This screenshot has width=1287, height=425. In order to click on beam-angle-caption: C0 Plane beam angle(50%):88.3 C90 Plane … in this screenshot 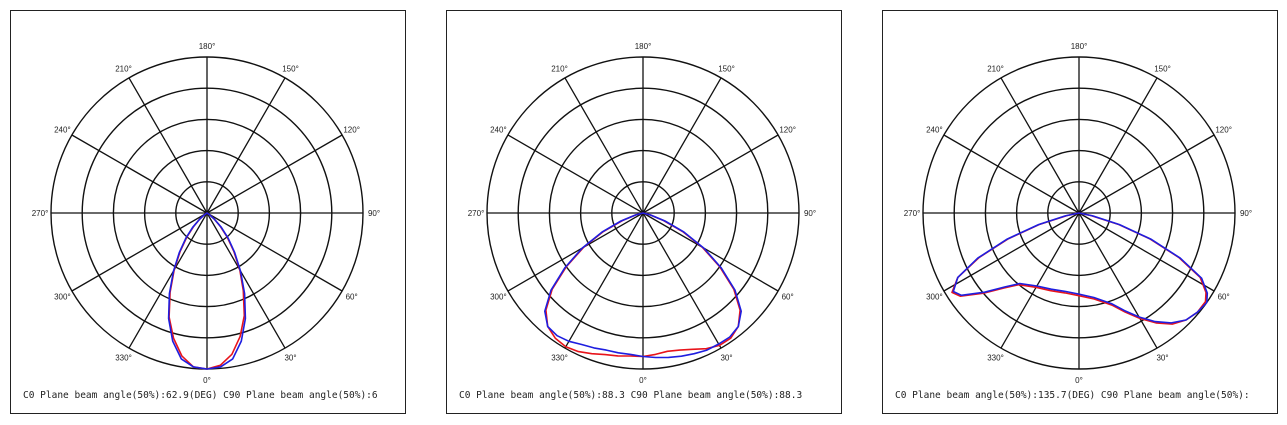, I will do `click(631, 395)`.